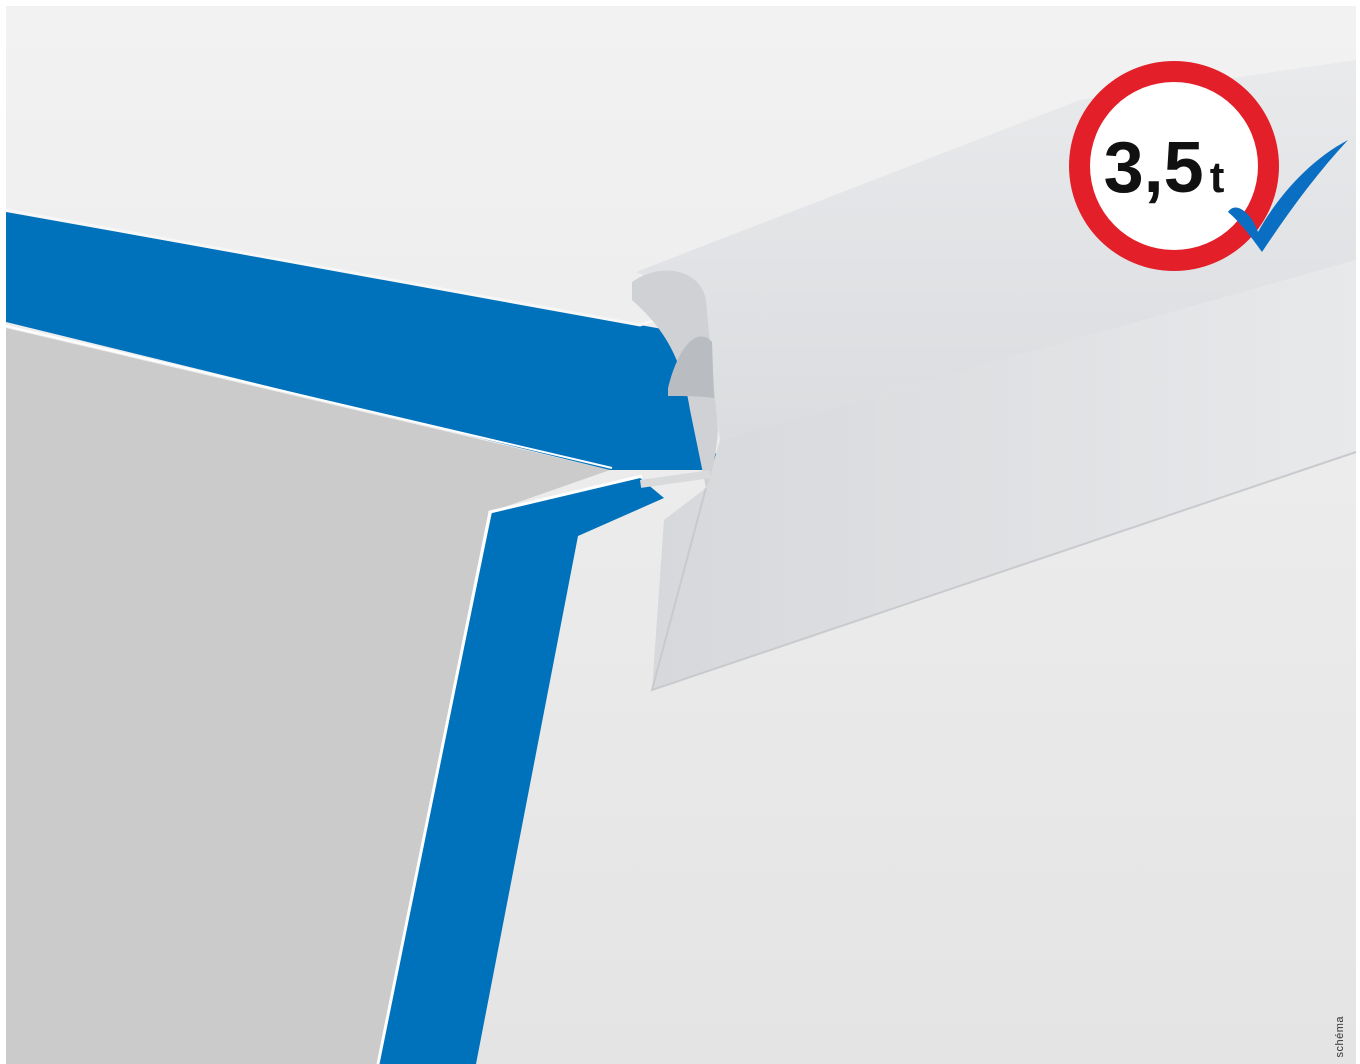 The height and width of the screenshot is (1064, 1360). Describe the element at coordinates (1340, 1037) in the screenshot. I see `caption-label: schéma` at that location.